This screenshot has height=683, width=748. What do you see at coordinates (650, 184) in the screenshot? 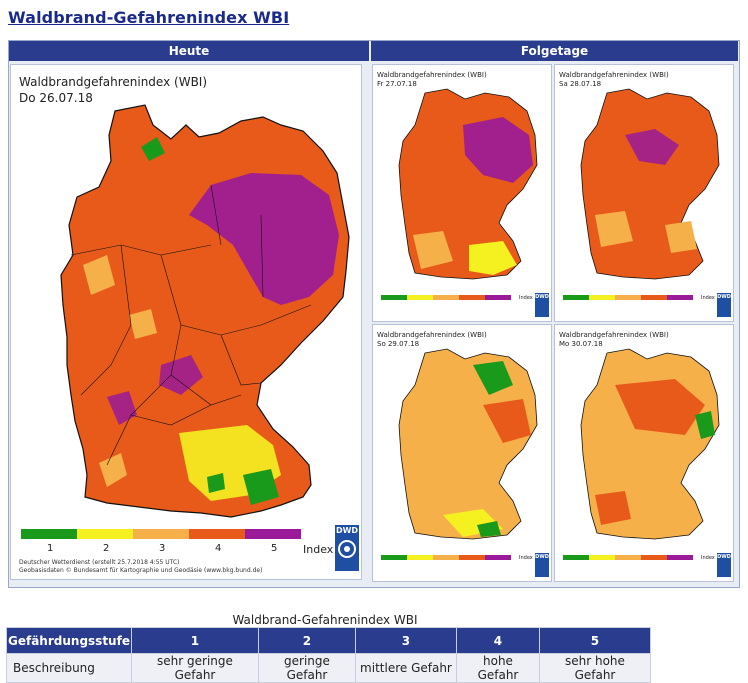
I see `germany-map-sa` at bounding box center [650, 184].